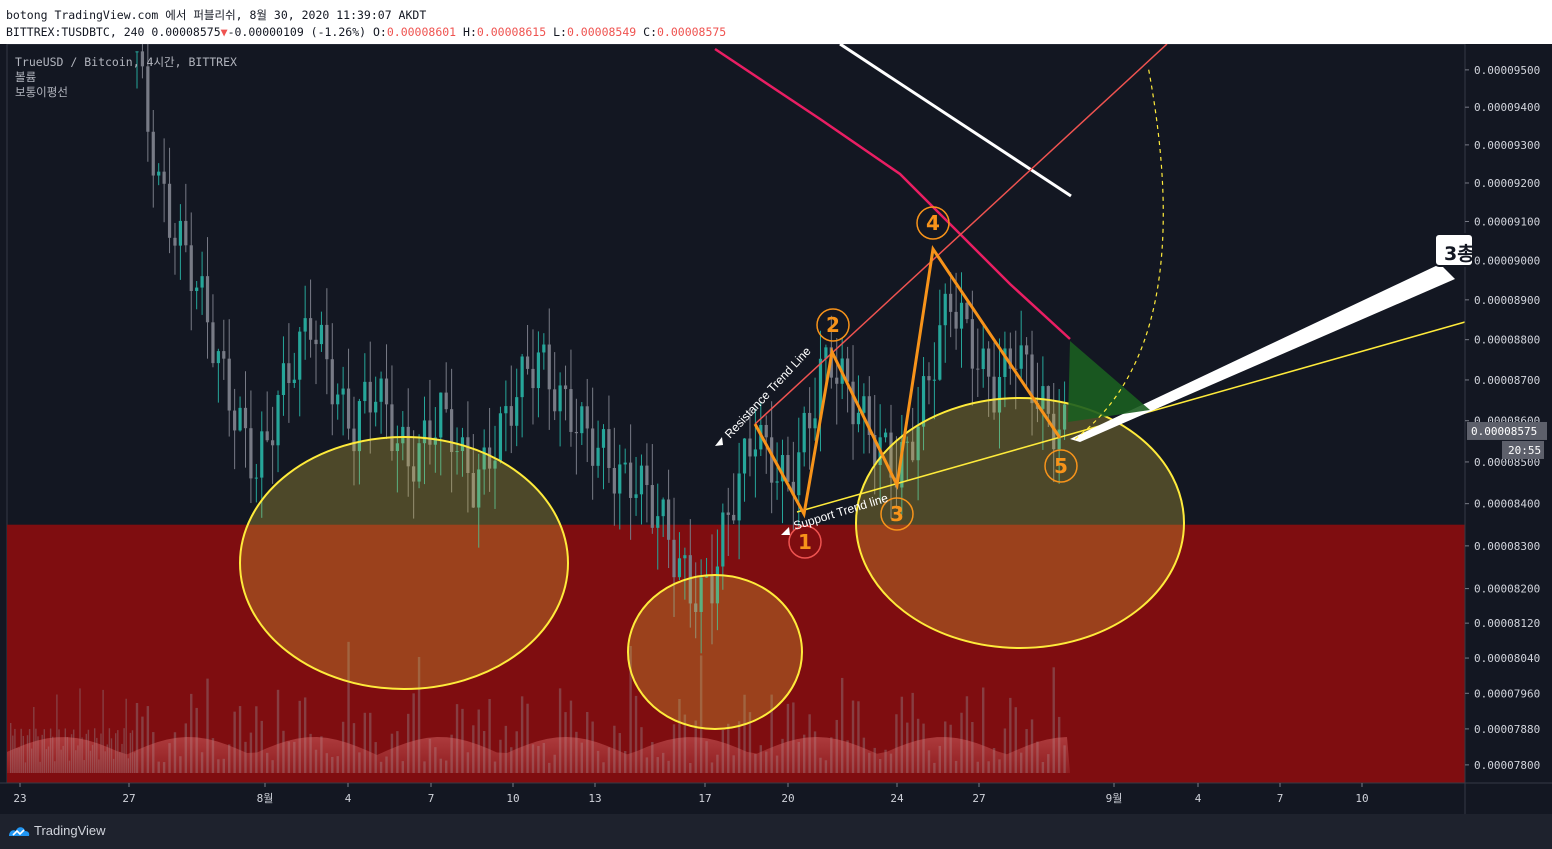 The width and height of the screenshot is (1552, 849). What do you see at coordinates (719, 441) in the screenshot?
I see `resistance-arrow-icon` at bounding box center [719, 441].